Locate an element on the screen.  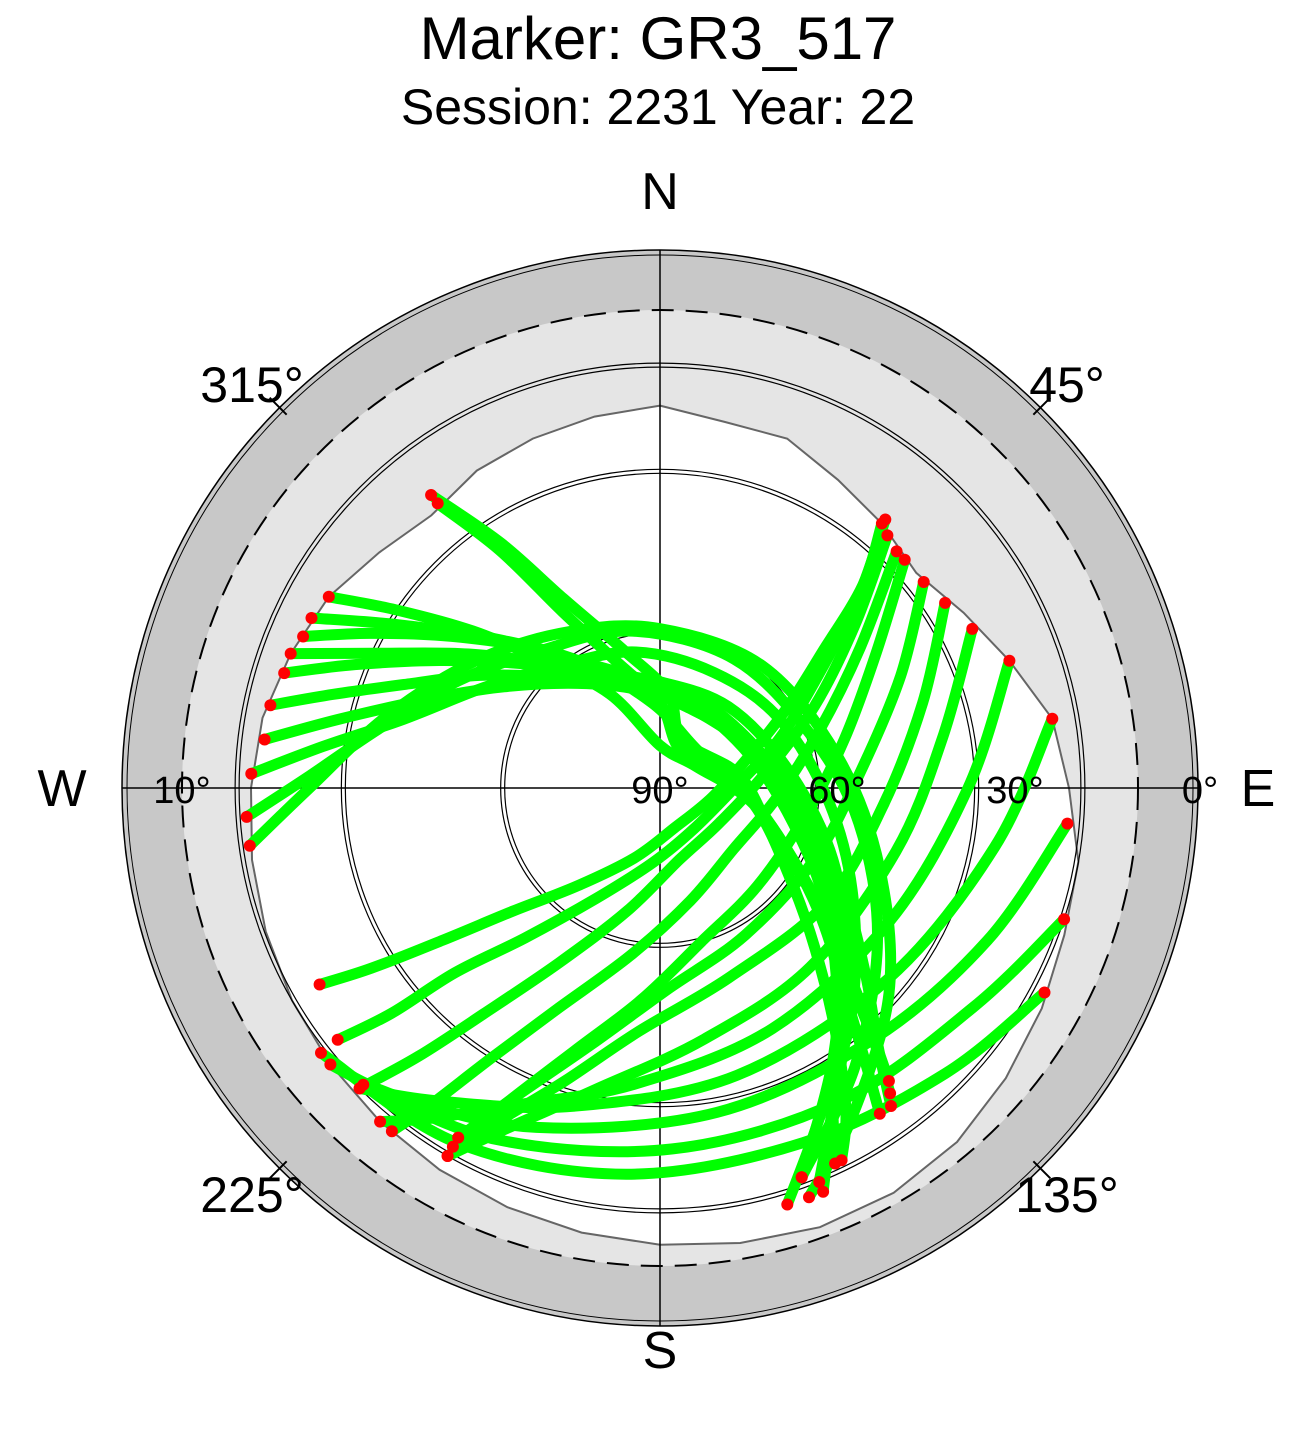
cardinal-s-label: S is located at coordinates (660, 1351).